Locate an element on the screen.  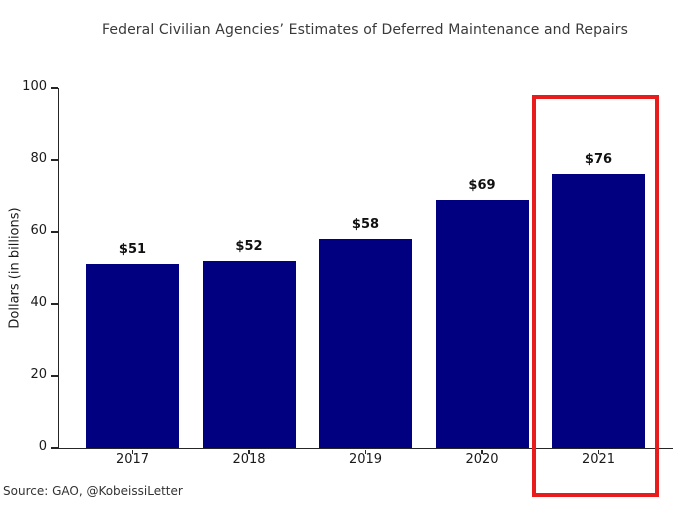
highlight-box is located at coordinates (595, 296).